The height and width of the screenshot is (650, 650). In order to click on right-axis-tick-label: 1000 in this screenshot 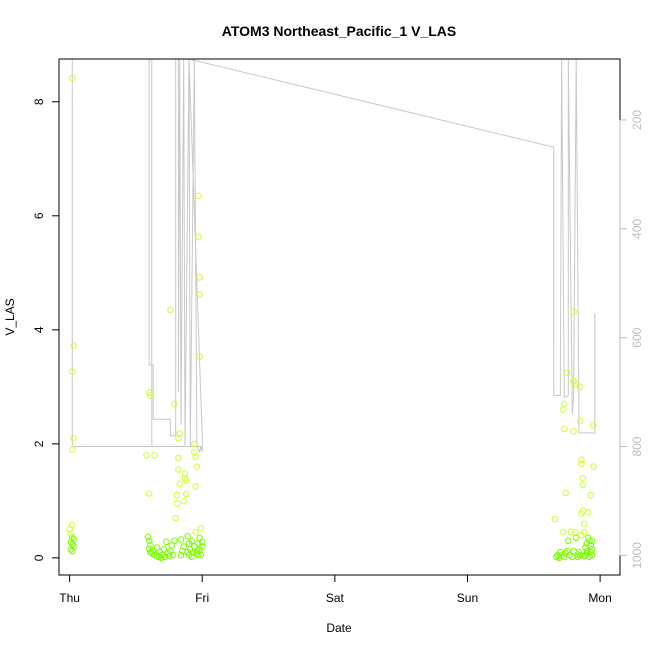, I will do `click(637, 555)`.